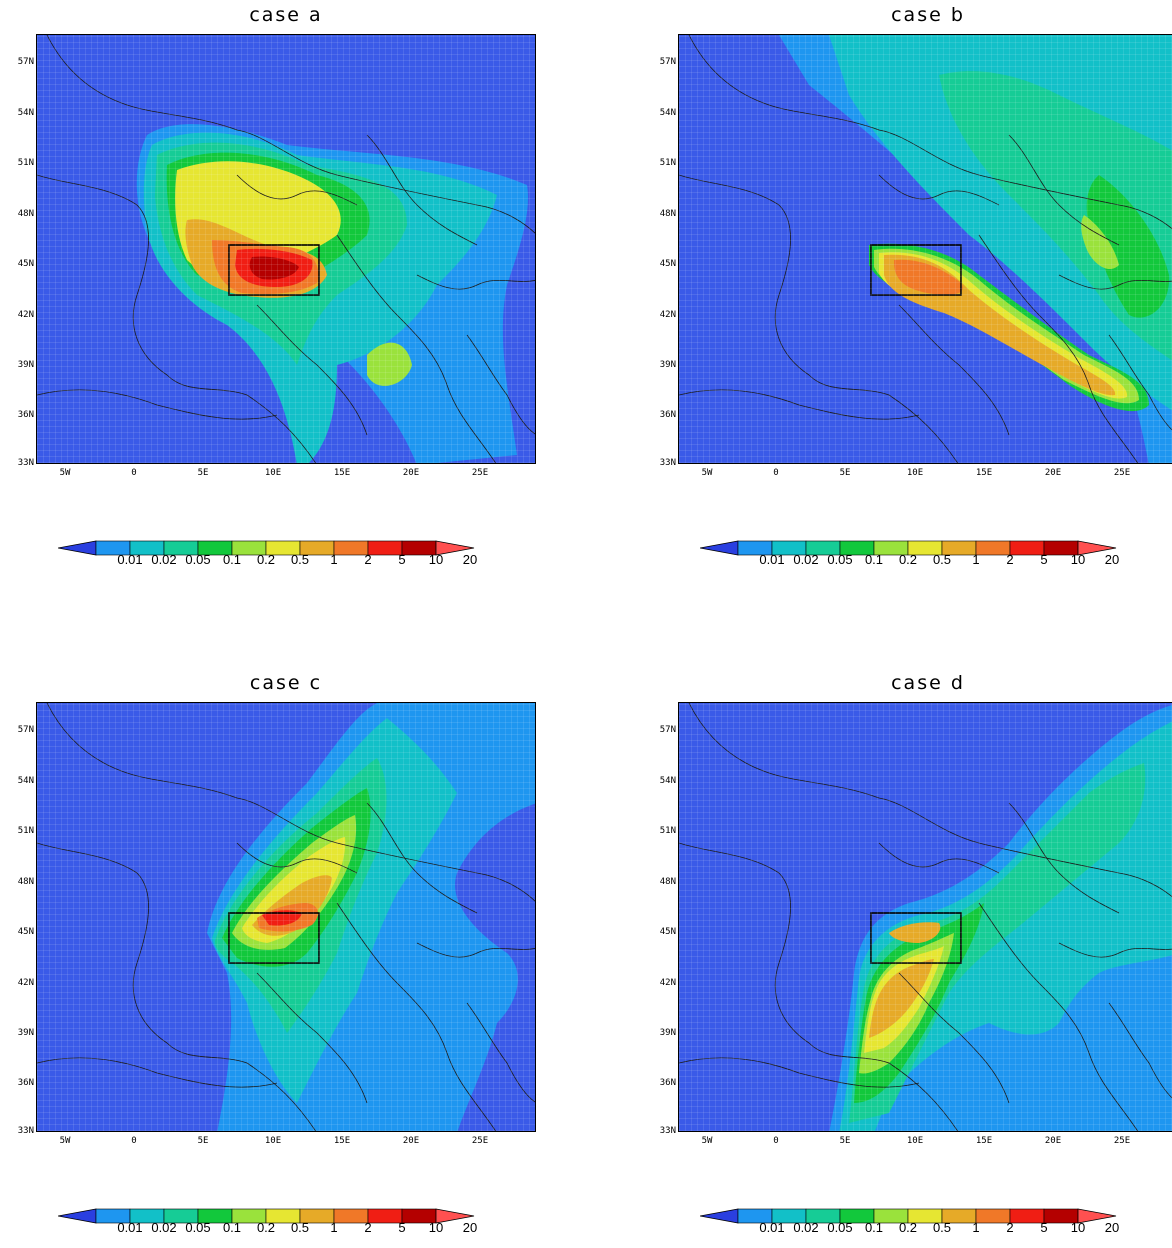 The image size is (1172, 1248). I want to click on panel-title: case d, so click(928, 683).